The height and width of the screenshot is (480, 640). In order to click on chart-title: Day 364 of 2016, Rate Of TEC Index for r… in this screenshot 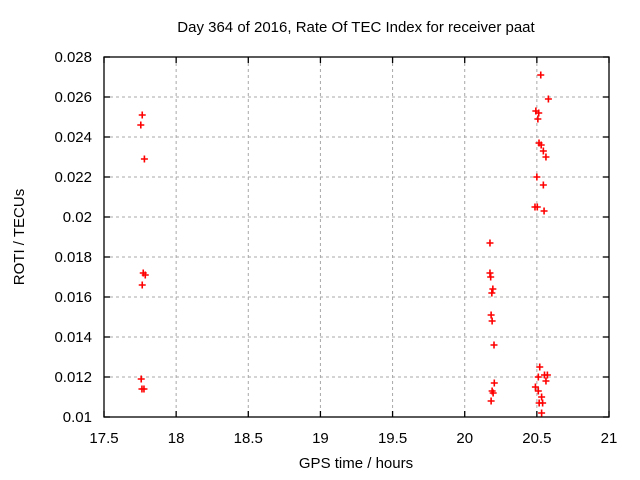, I will do `click(356, 27)`.